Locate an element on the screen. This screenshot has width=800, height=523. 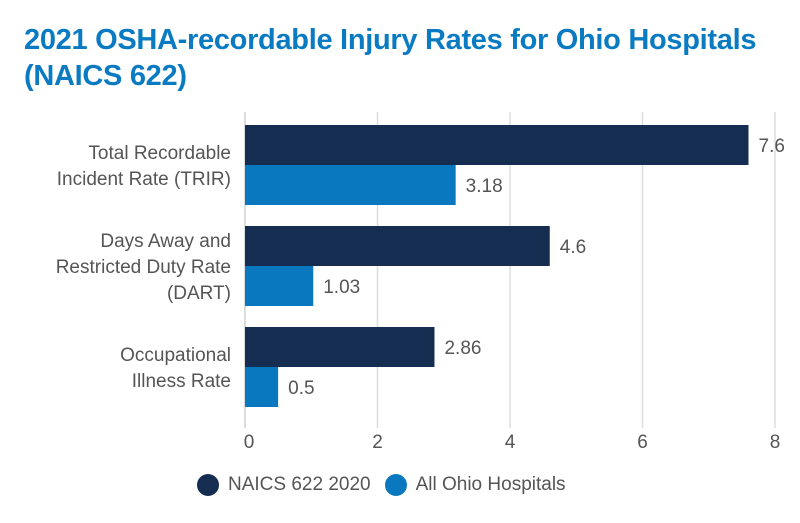
category-label: Illness Rate is located at coordinates (181, 381).